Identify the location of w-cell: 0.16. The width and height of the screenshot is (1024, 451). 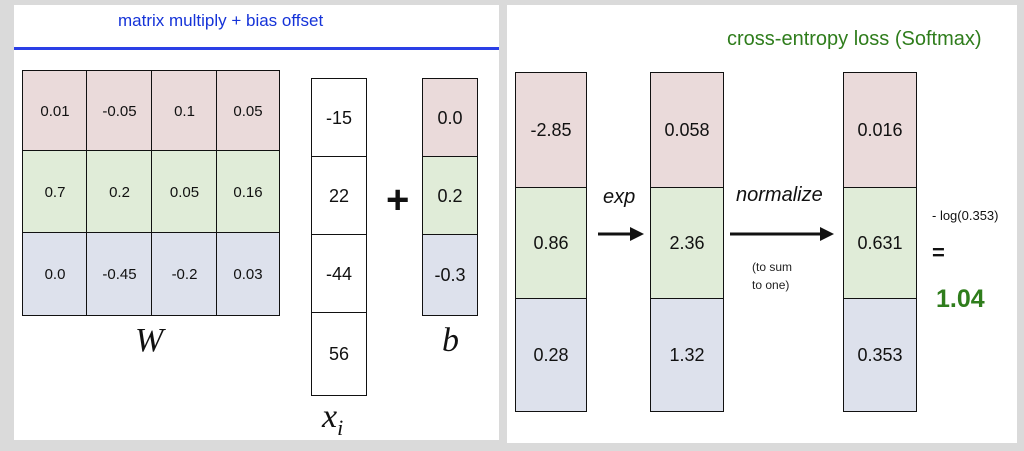
(248, 192).